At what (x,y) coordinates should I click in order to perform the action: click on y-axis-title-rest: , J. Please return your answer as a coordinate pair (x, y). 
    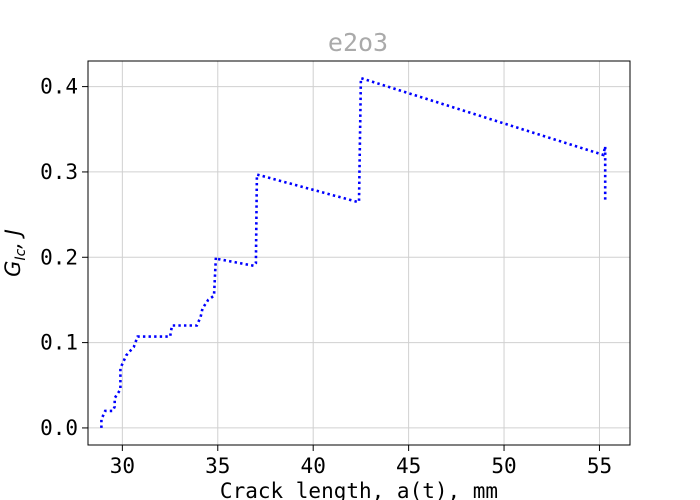
    Looking at the image, I should click on (13, 239).